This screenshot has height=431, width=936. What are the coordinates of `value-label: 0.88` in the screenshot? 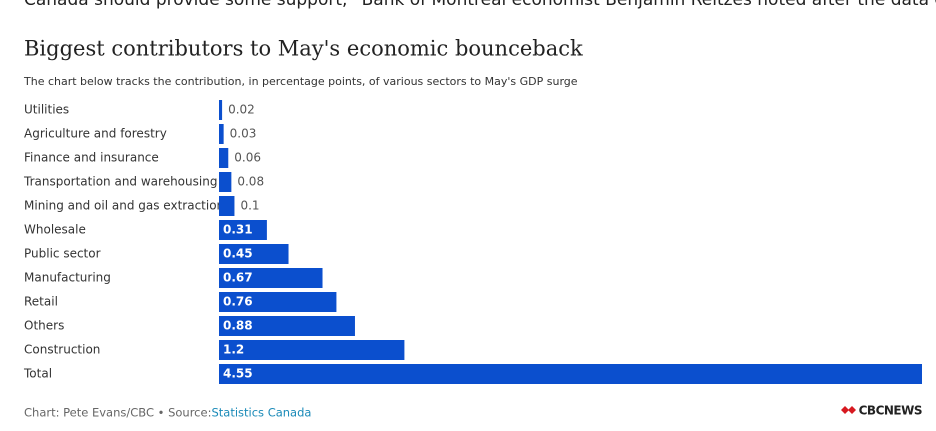 It's located at (238, 326).